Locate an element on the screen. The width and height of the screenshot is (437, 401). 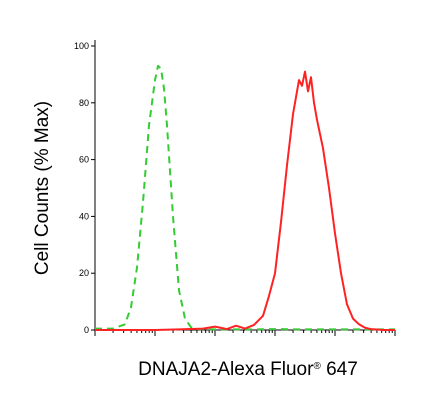
registered-mark: ® is located at coordinates (317, 366).